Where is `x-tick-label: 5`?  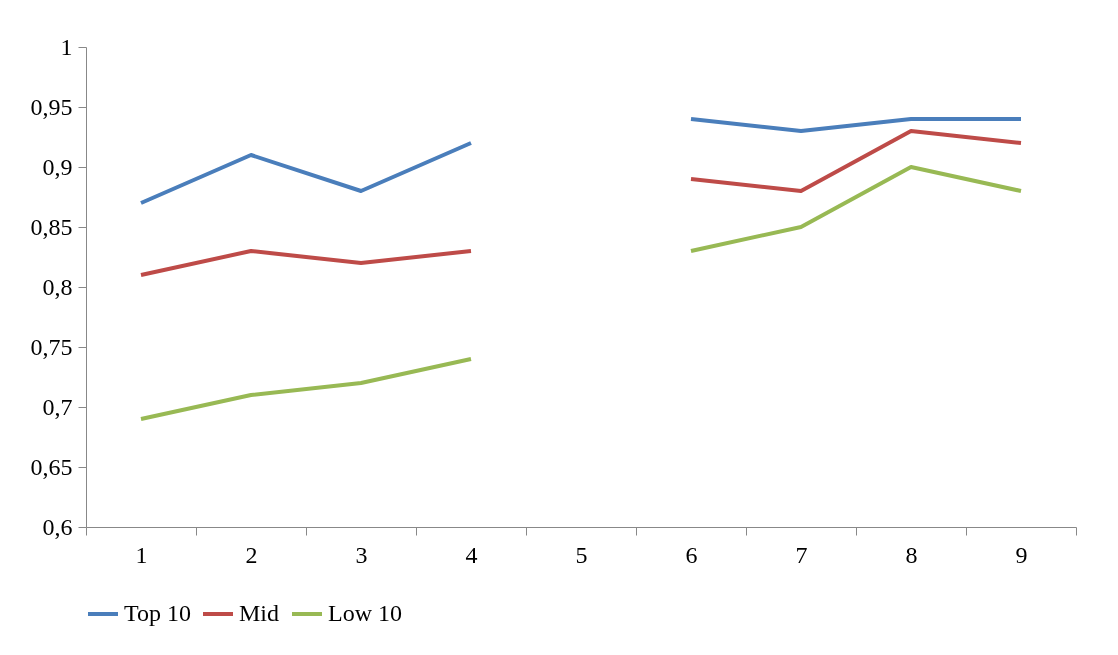
x-tick-label: 5 is located at coordinates (581, 554).